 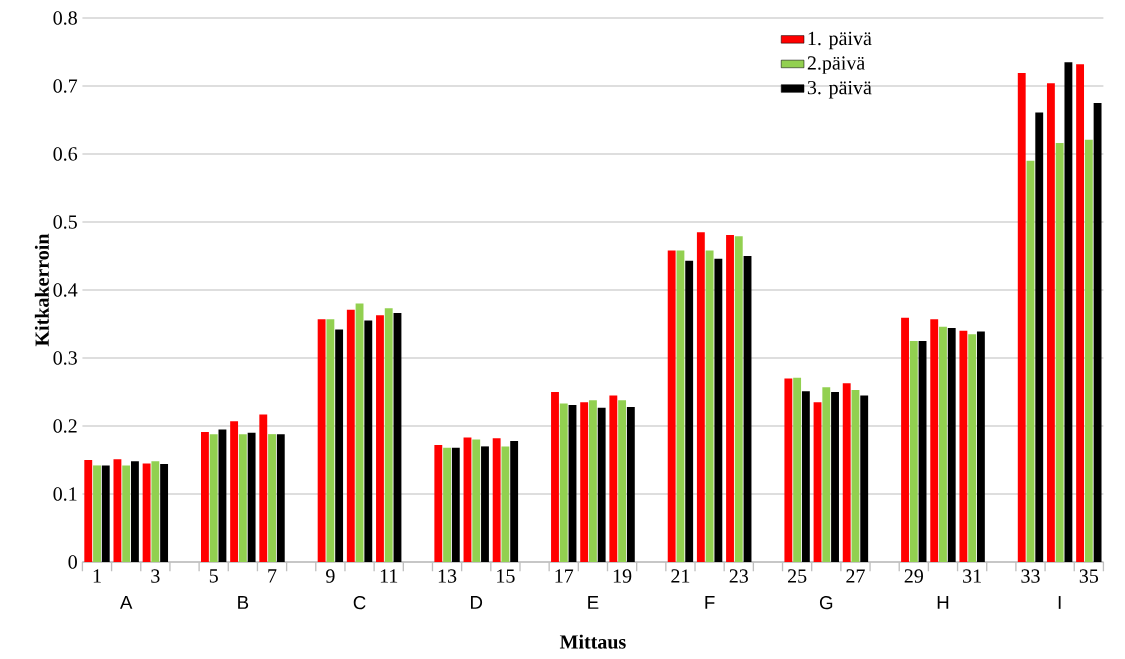 What do you see at coordinates (738, 576) in the screenshot?
I see `x-tick-label: 23` at bounding box center [738, 576].